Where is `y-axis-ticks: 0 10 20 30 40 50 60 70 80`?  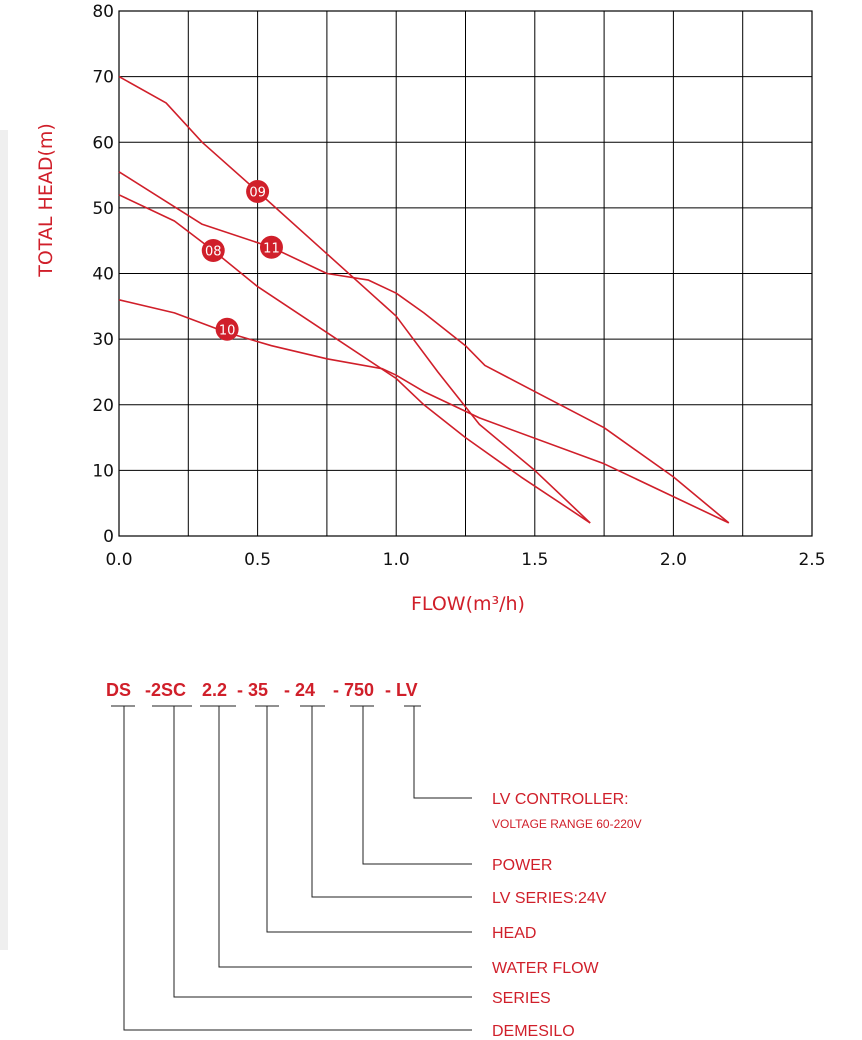
y-axis-ticks: 0 10 20 30 40 50 60 70 80 is located at coordinates (103, 274).